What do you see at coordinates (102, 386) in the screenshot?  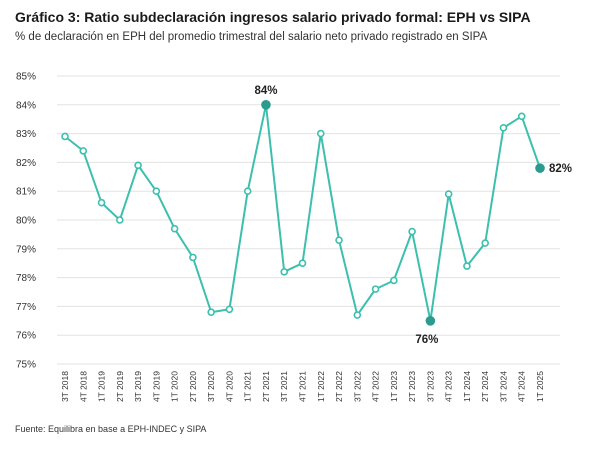 I see `x-tick-label: 1T 2019` at bounding box center [102, 386].